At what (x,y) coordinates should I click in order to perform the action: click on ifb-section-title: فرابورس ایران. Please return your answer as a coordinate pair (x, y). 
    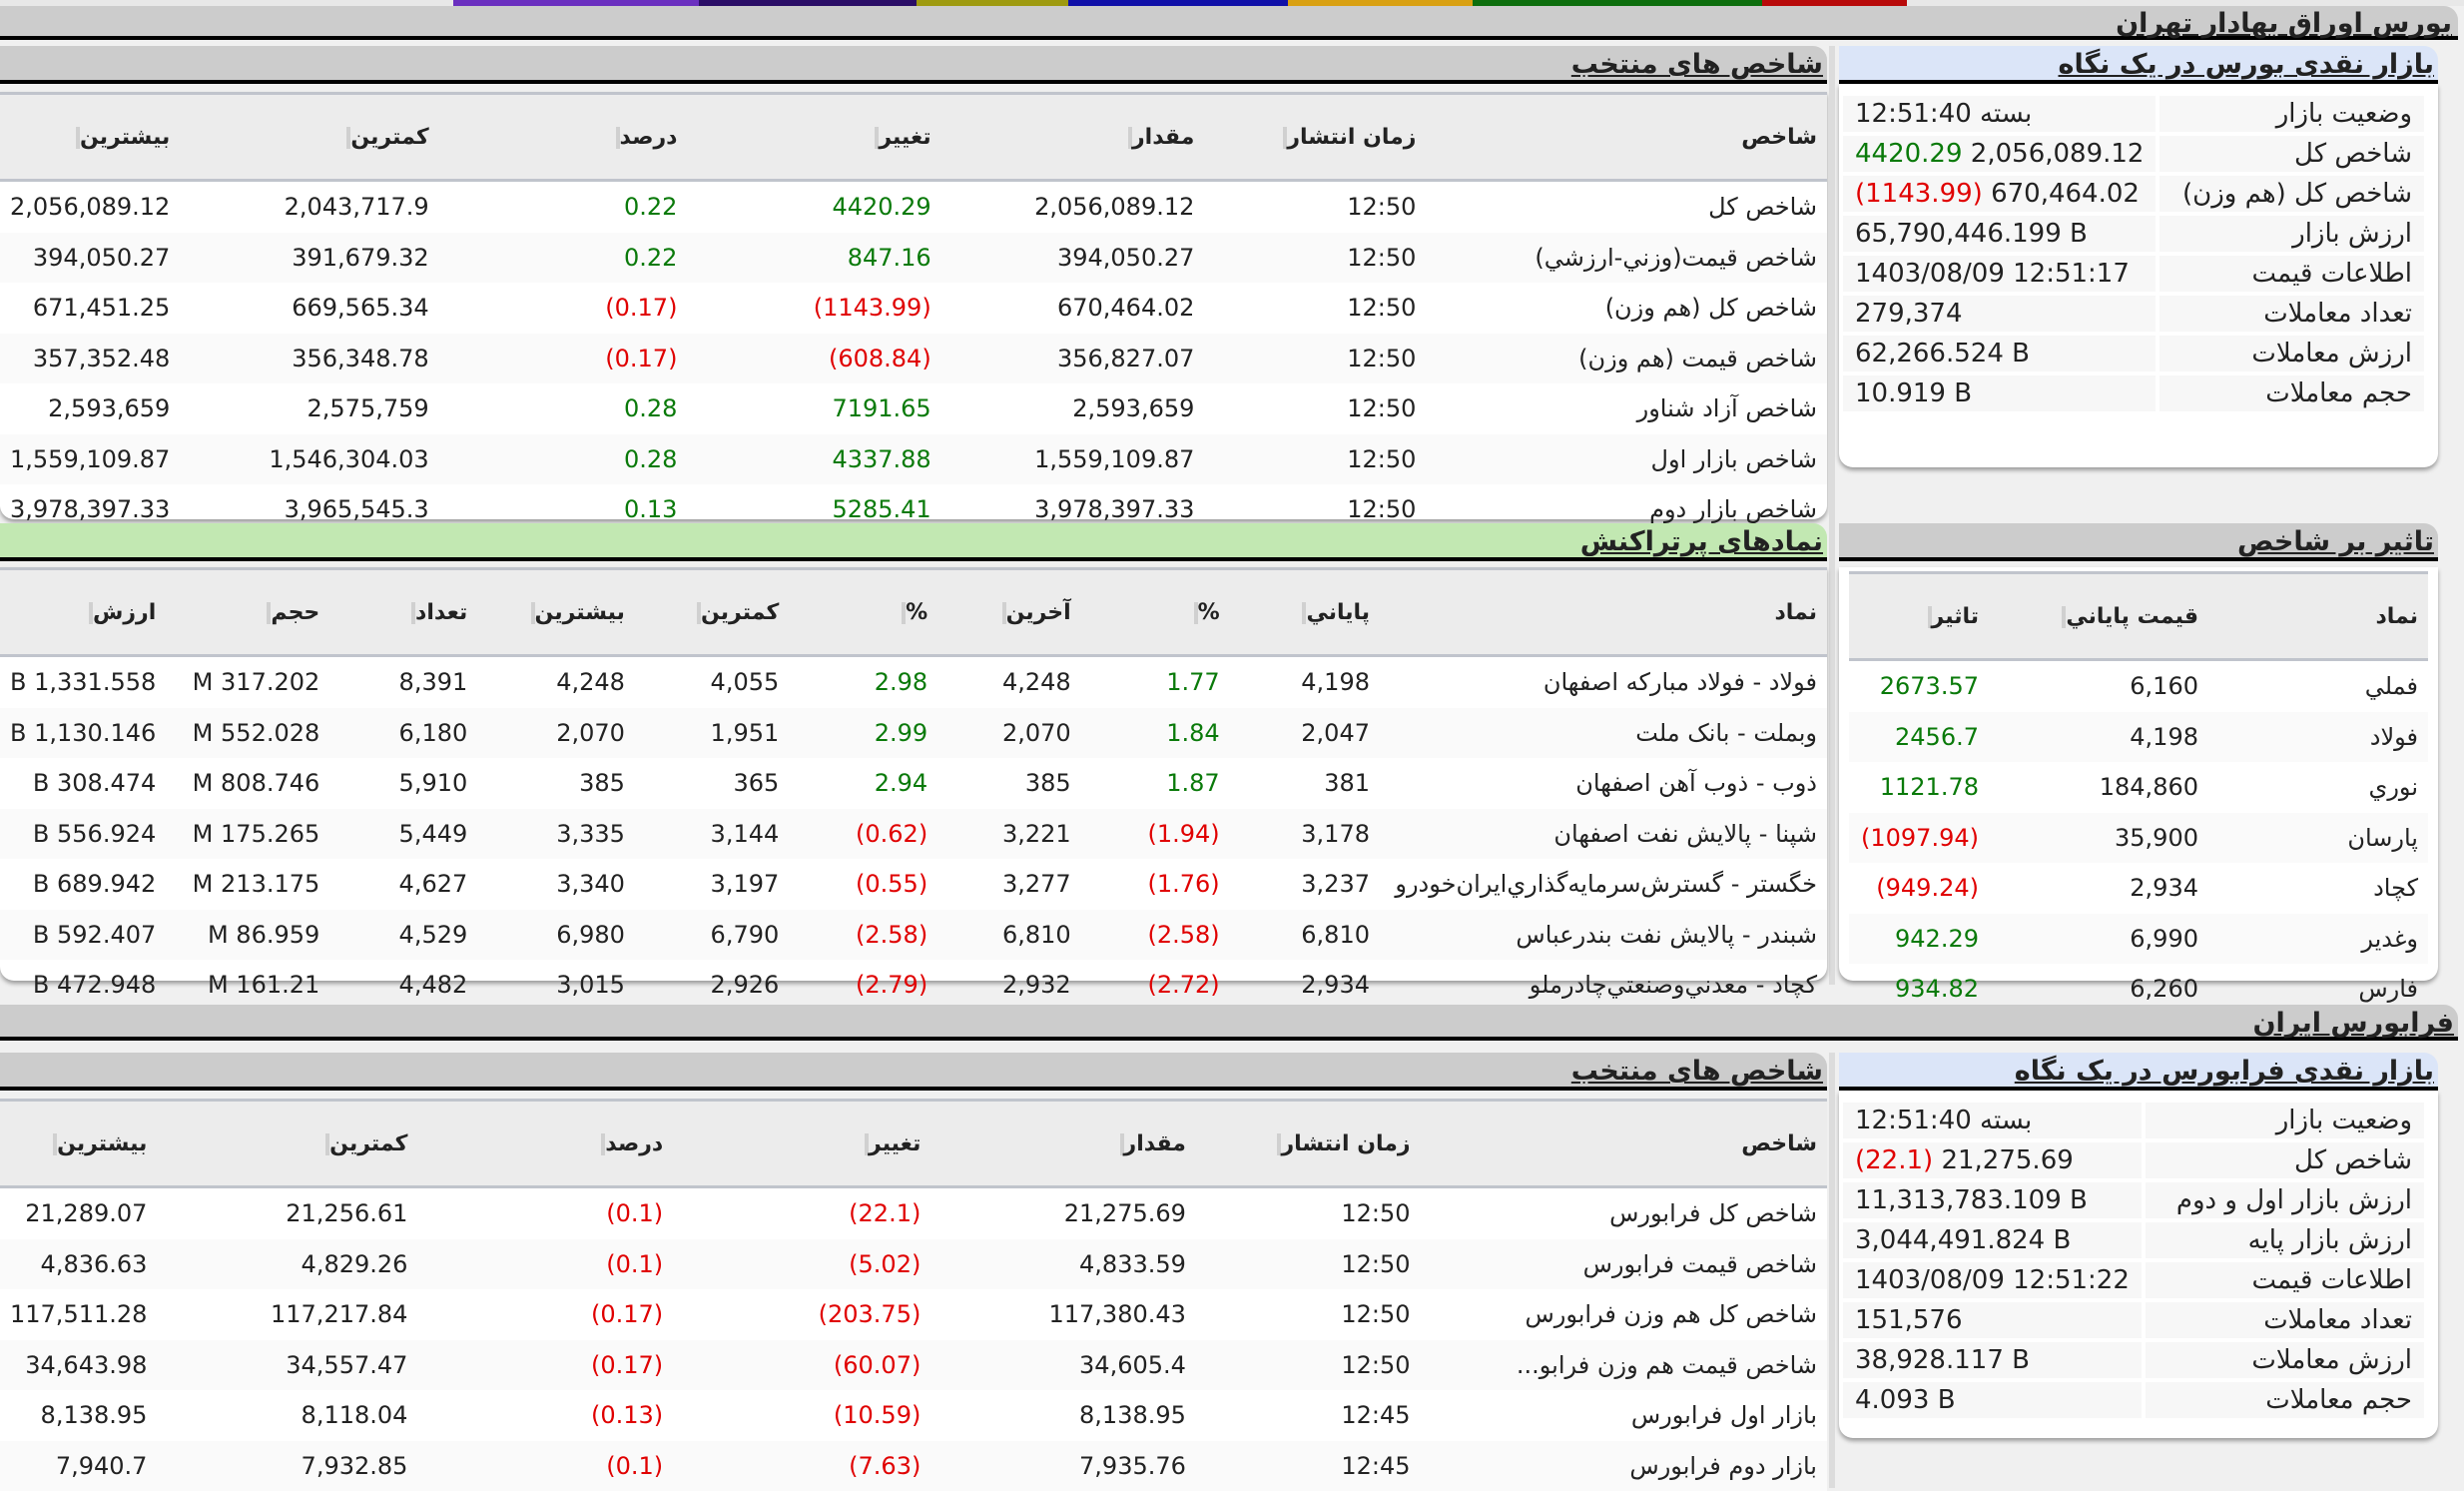
    Looking at the image, I should click on (2354, 1024).